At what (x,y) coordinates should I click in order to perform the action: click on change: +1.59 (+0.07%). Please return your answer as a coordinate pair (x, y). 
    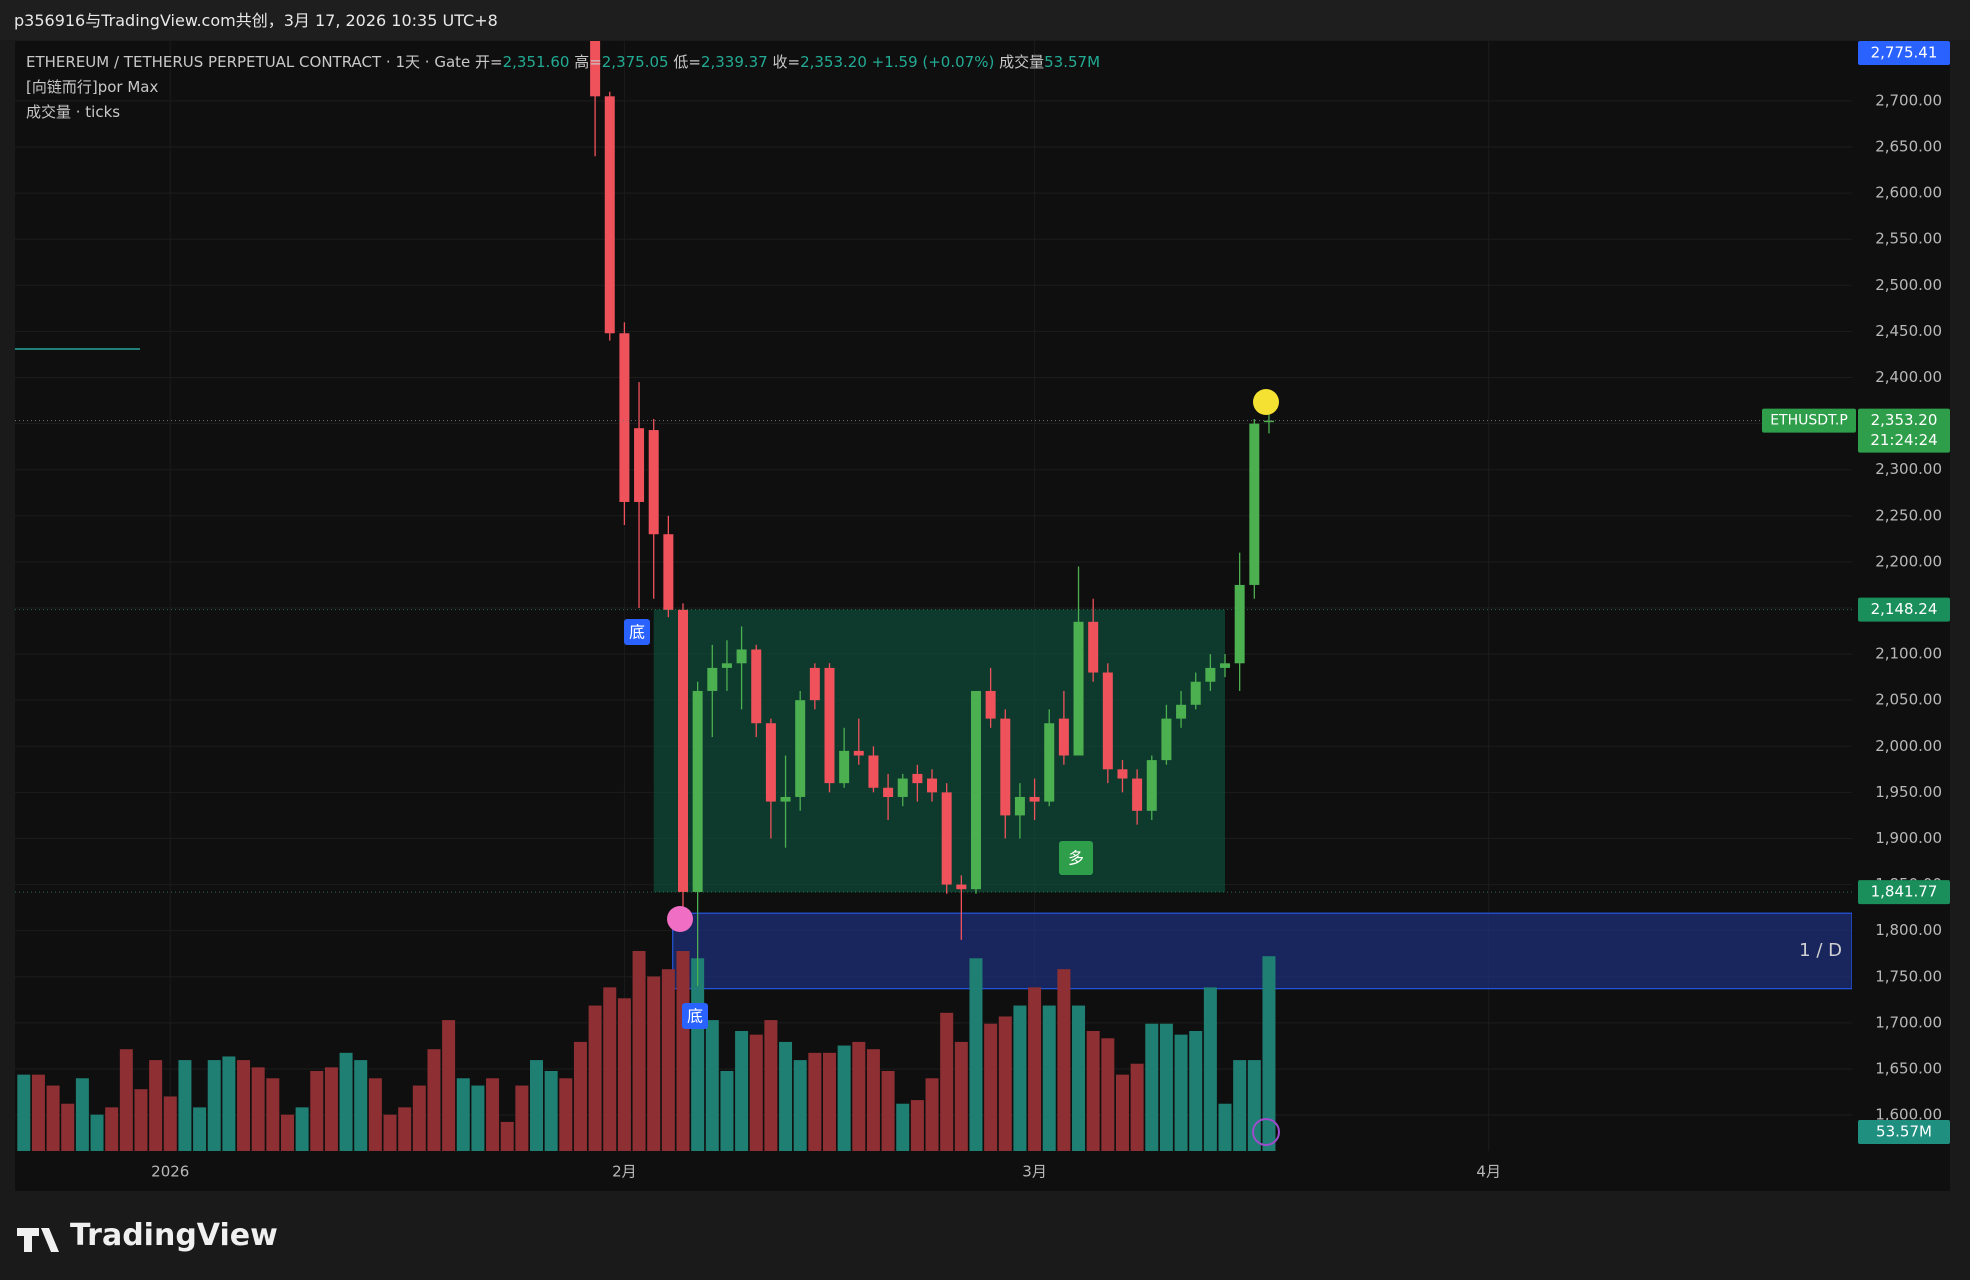
    Looking at the image, I should click on (933, 62).